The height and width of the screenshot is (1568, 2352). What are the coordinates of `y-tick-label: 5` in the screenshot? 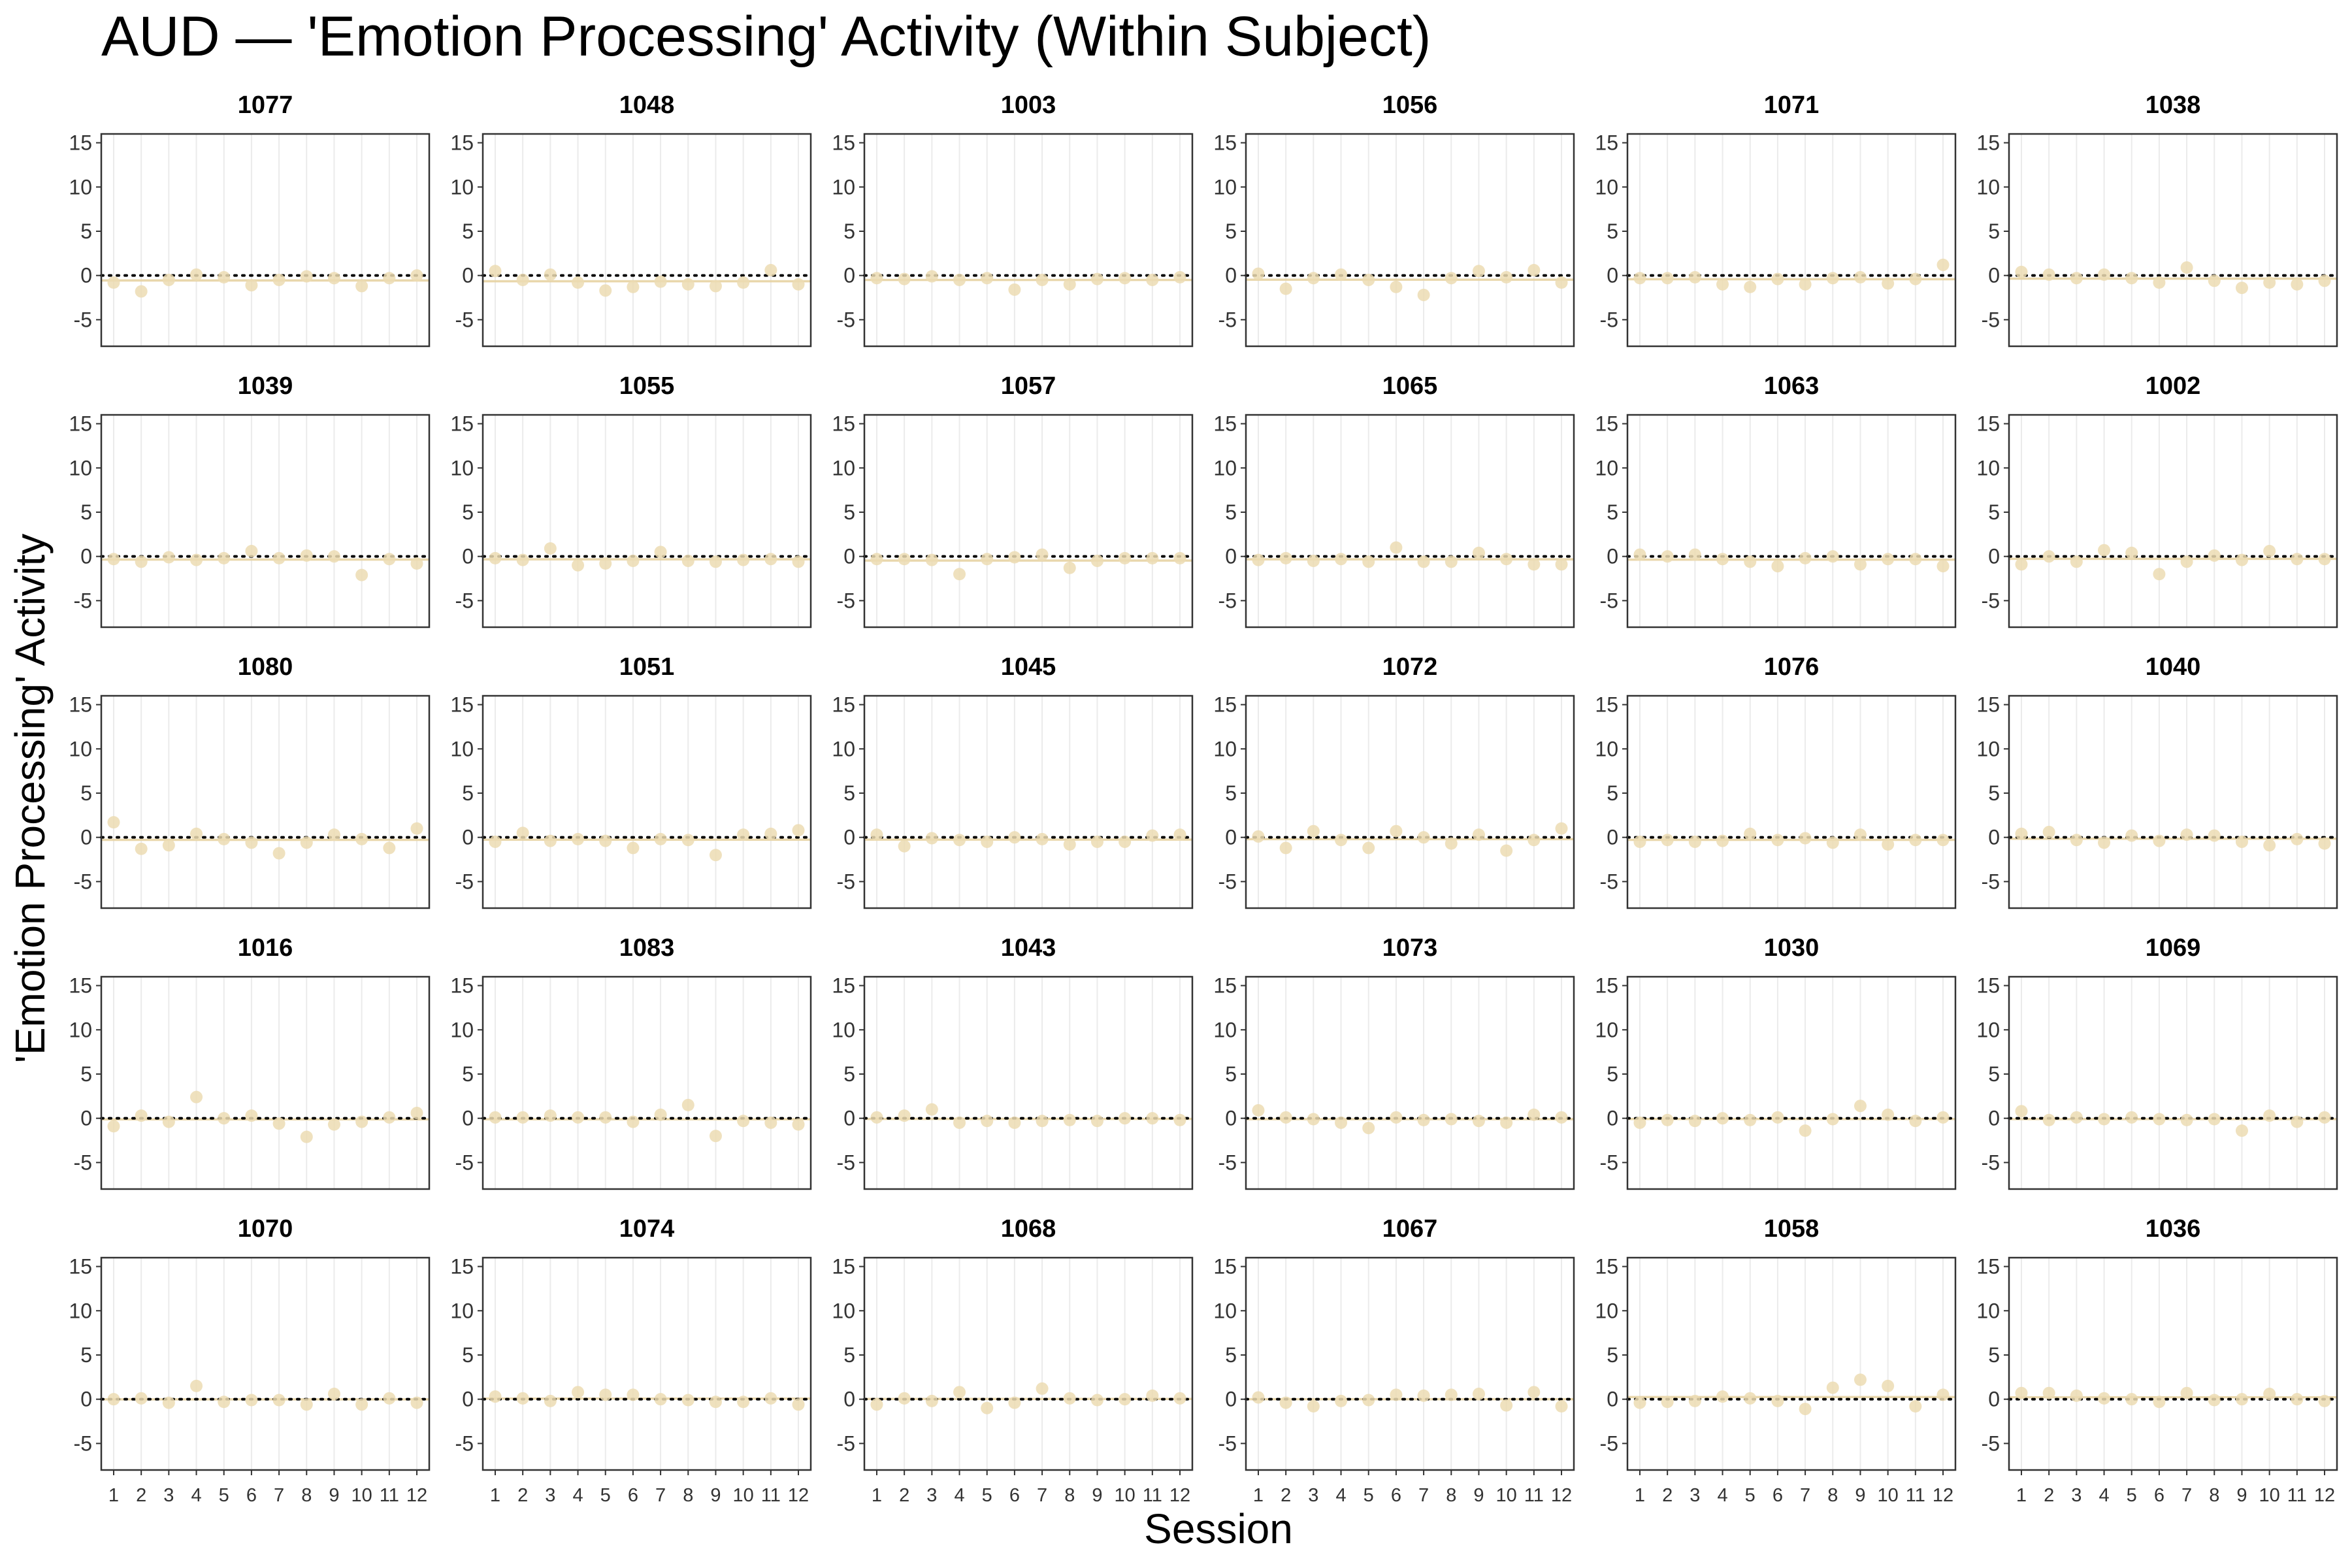 It's located at (1994, 793).